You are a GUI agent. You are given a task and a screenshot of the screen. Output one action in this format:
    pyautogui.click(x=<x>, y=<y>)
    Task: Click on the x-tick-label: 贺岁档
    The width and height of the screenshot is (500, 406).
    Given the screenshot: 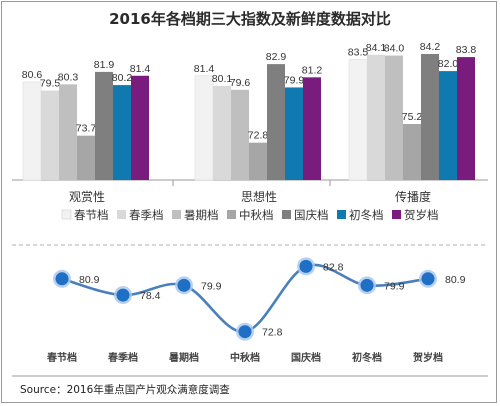 What is the action you would take?
    pyautogui.click(x=427, y=357)
    